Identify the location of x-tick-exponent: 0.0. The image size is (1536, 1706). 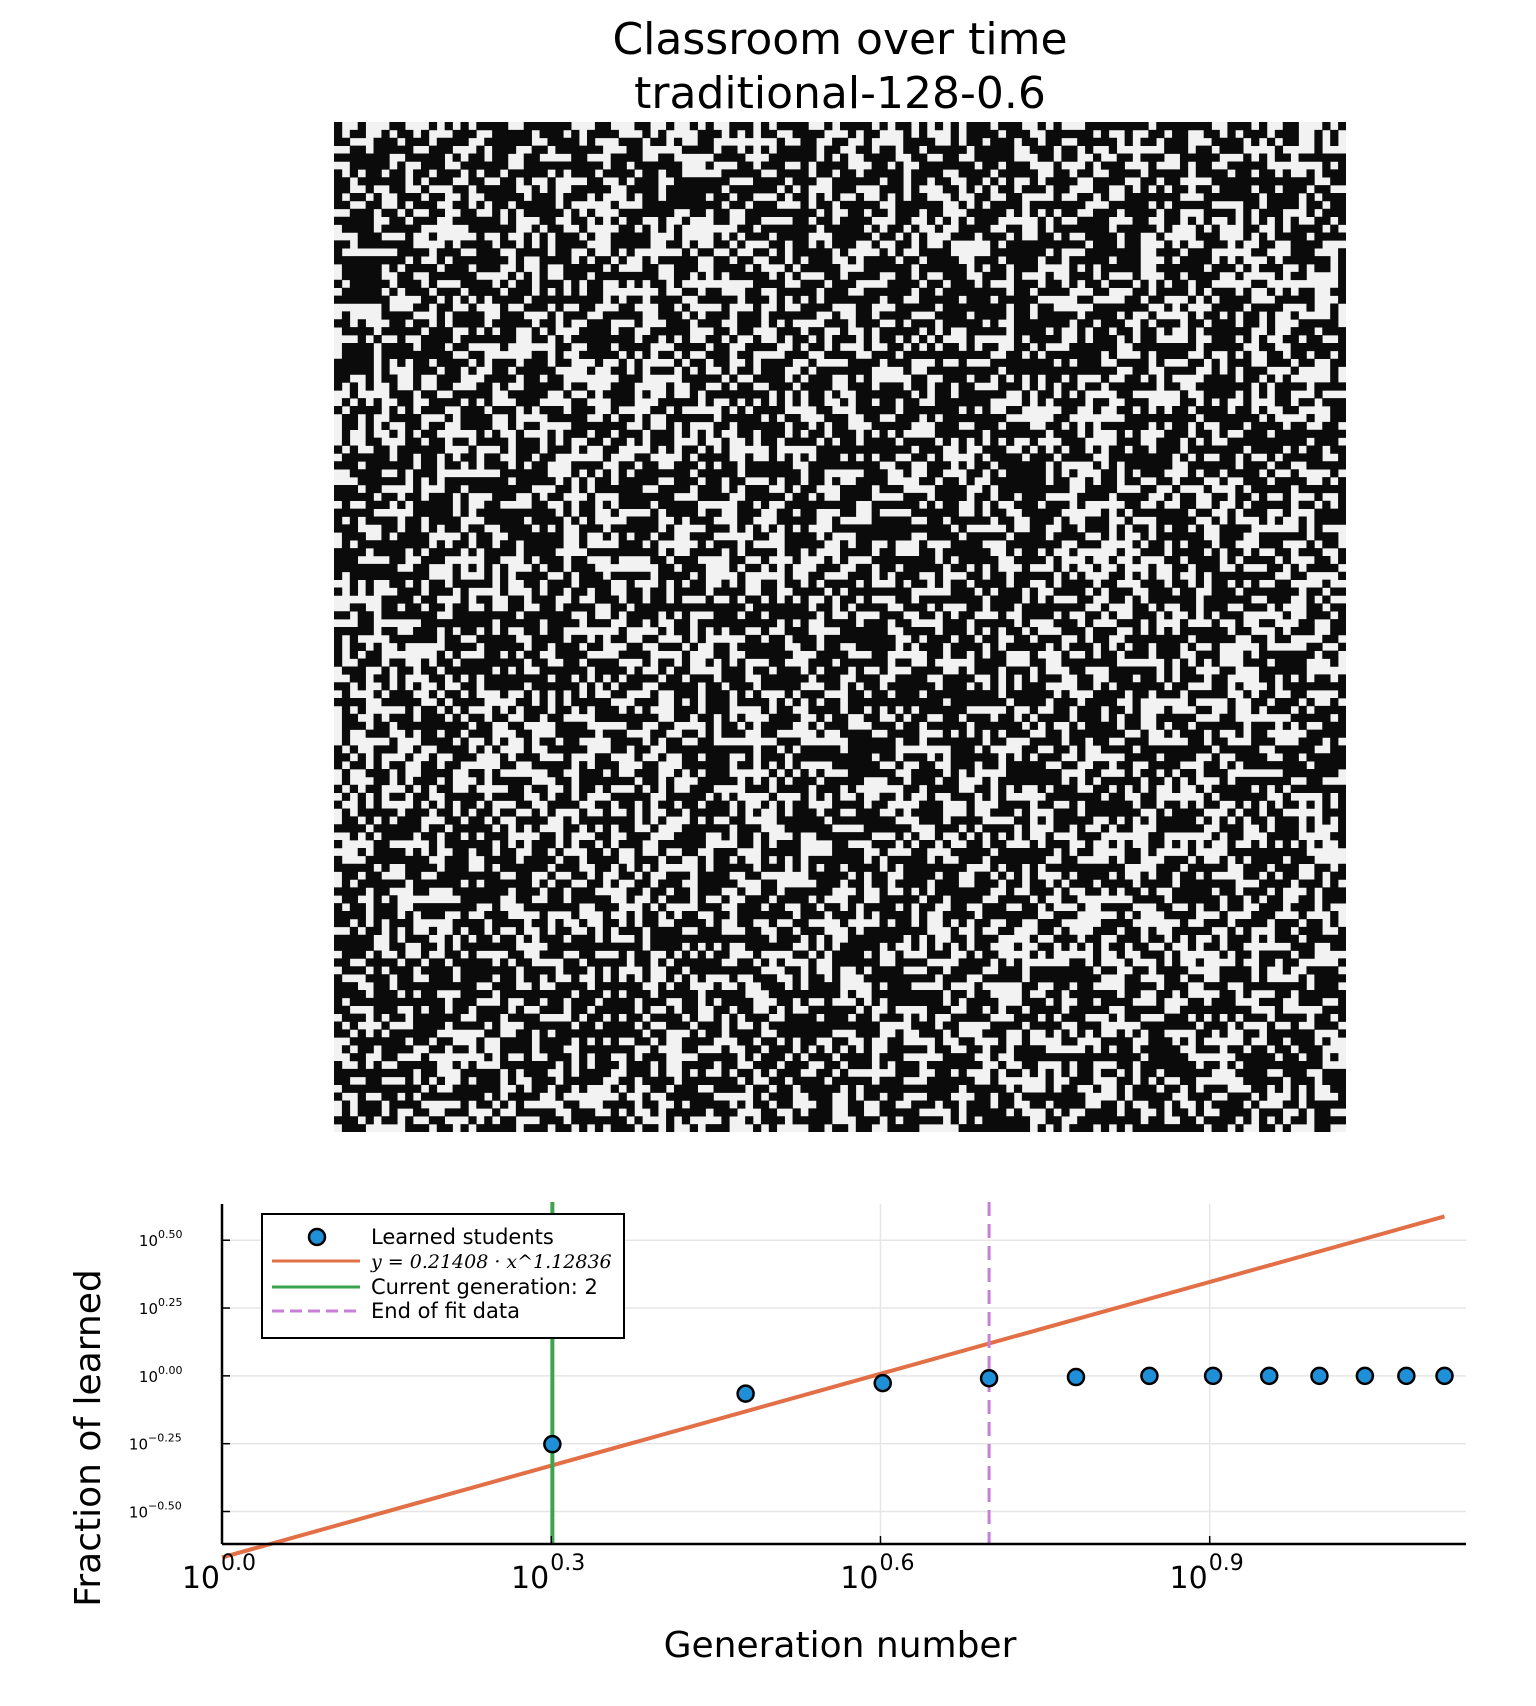
(238, 1563).